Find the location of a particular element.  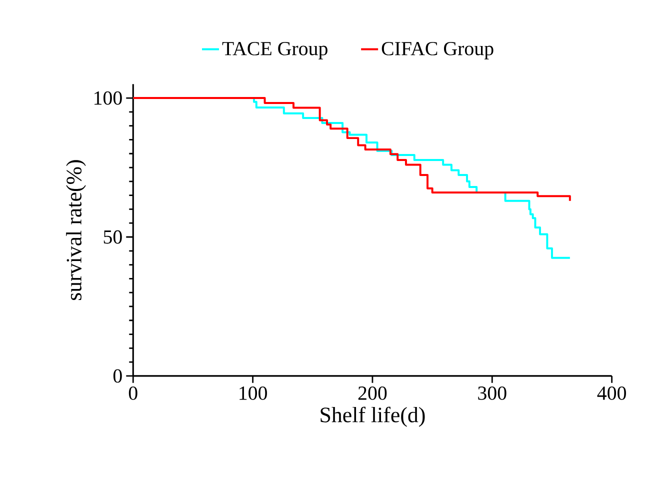

y-tick-label: 100 is located at coordinates (108, 98).